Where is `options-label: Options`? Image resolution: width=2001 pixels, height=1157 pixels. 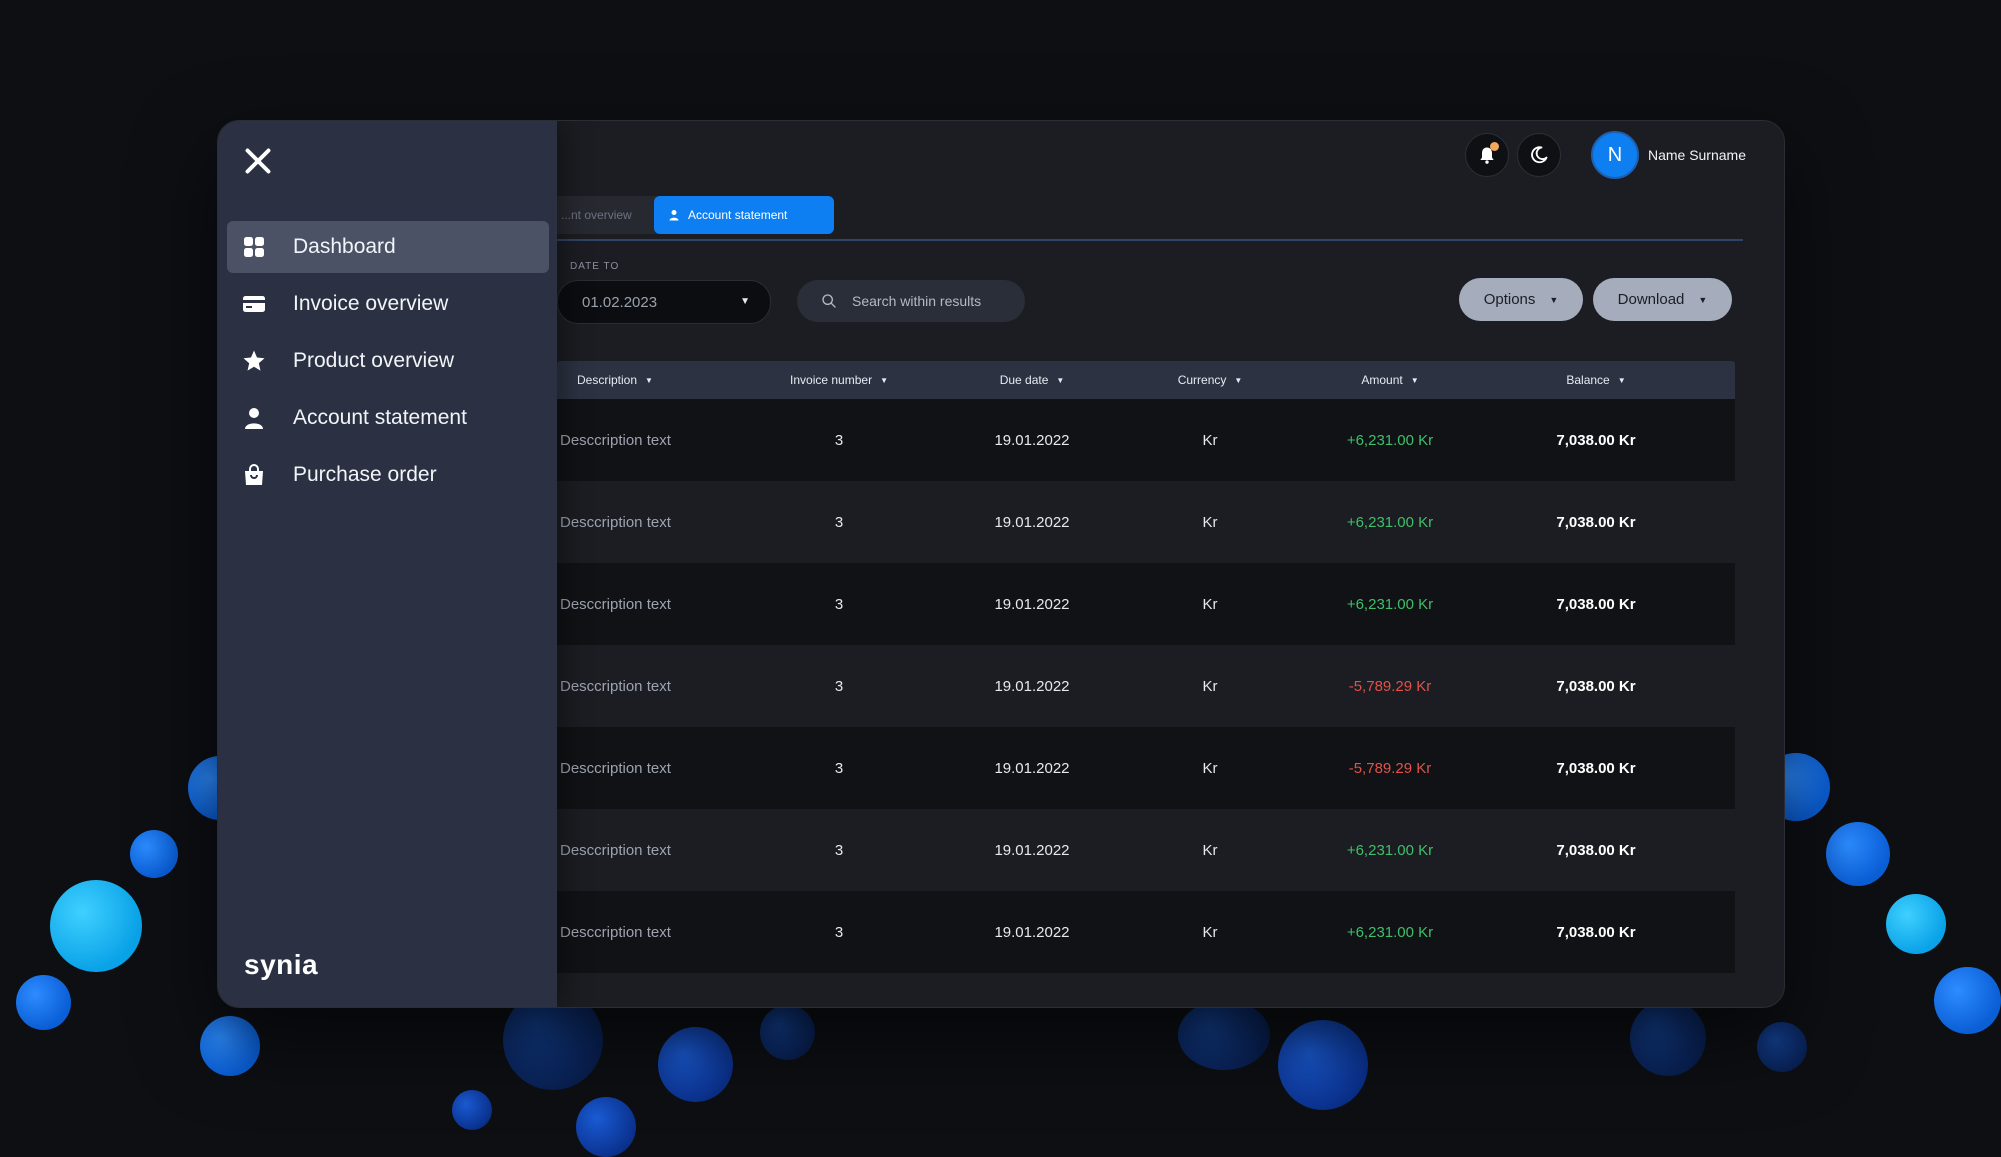
options-label: Options is located at coordinates (1509, 299).